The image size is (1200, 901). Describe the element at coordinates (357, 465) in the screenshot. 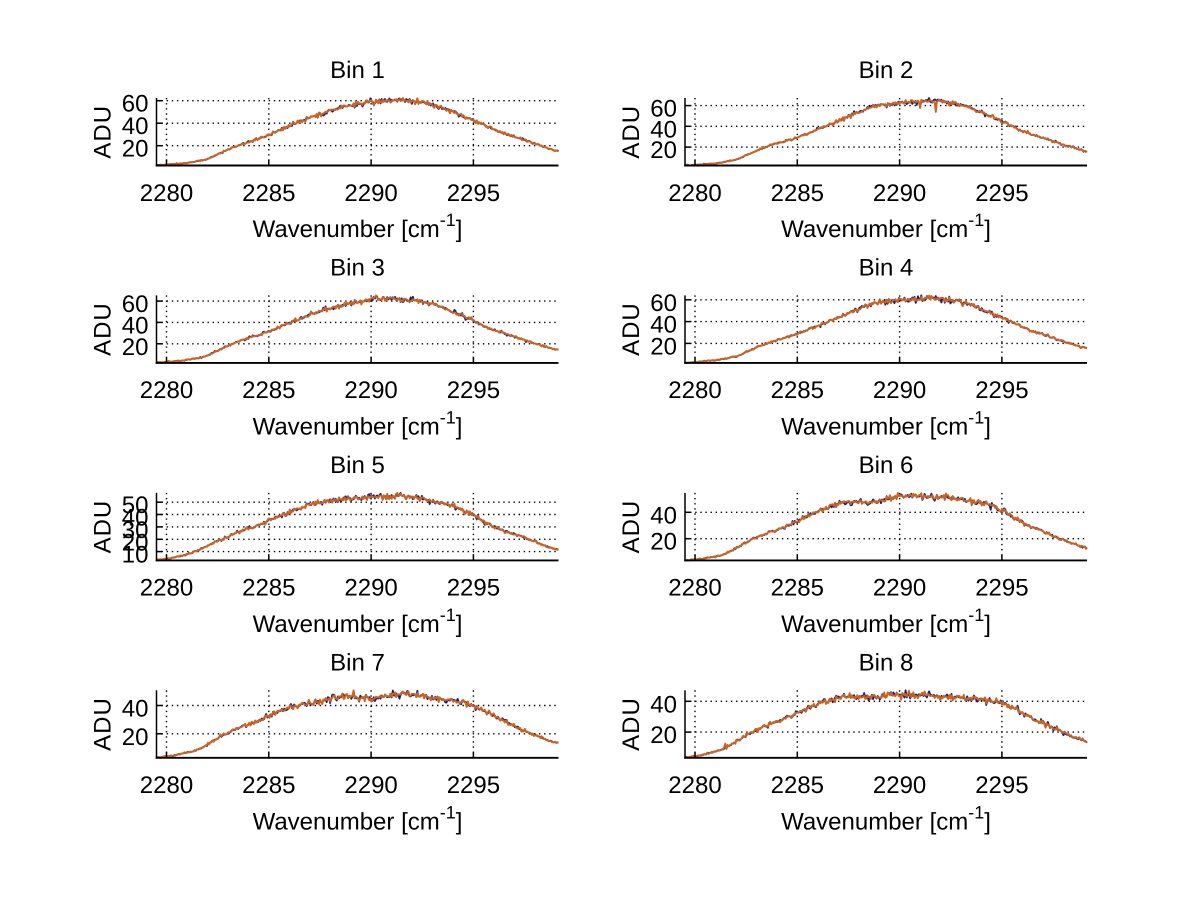

I see `svg-text: Bin 5` at that location.